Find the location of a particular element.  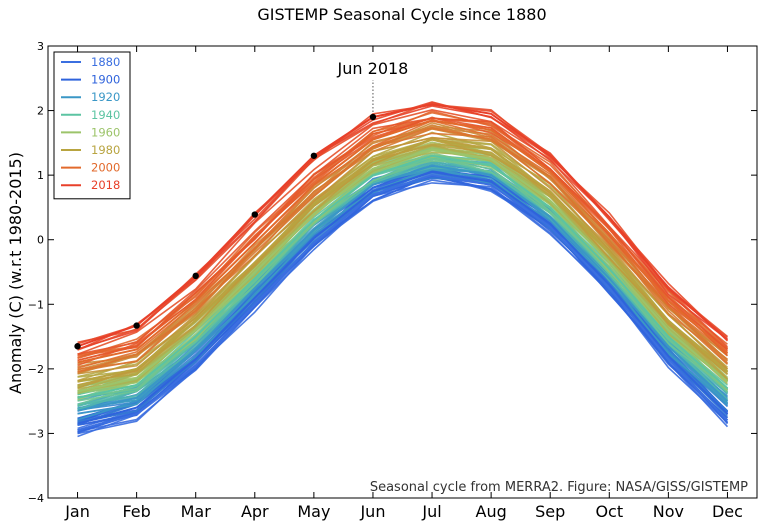

highlight-point-mar is located at coordinates (195, 276).